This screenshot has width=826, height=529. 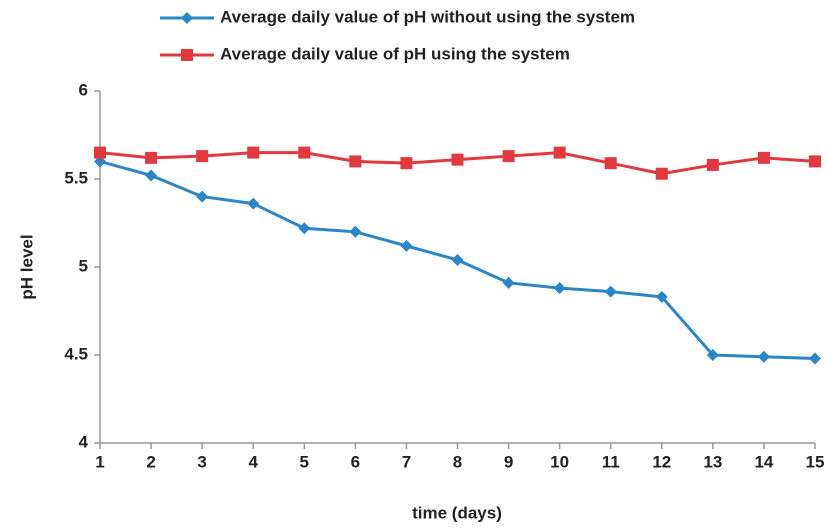 What do you see at coordinates (253, 461) in the screenshot?
I see `x-tick-label: 4` at bounding box center [253, 461].